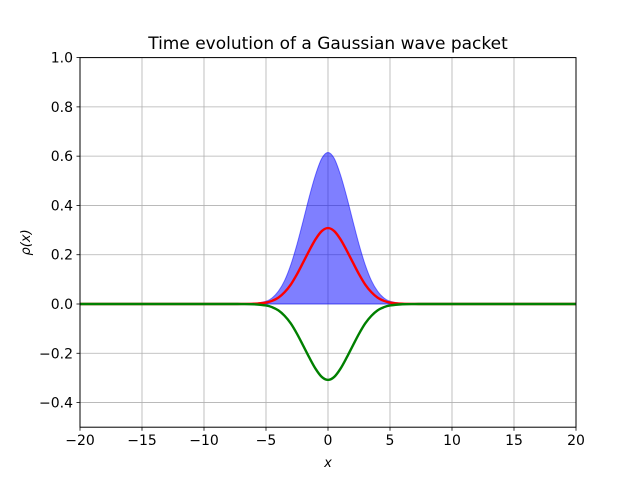 This screenshot has width=640, height=480. Describe the element at coordinates (142, 441) in the screenshot. I see `x-tick-label: −15` at that location.